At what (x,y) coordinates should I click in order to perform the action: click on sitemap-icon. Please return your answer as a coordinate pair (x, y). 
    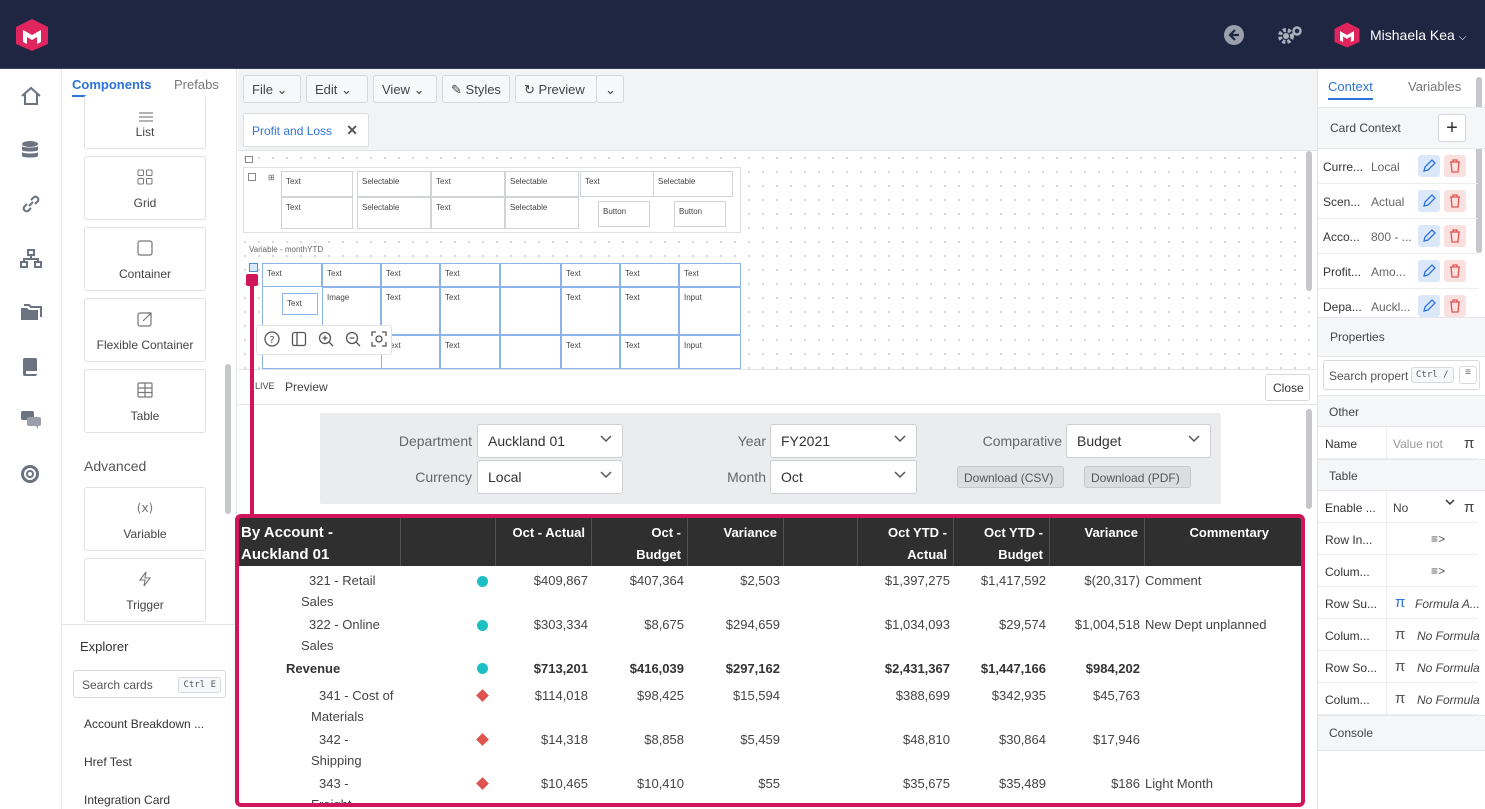
    Looking at the image, I should click on (31, 259).